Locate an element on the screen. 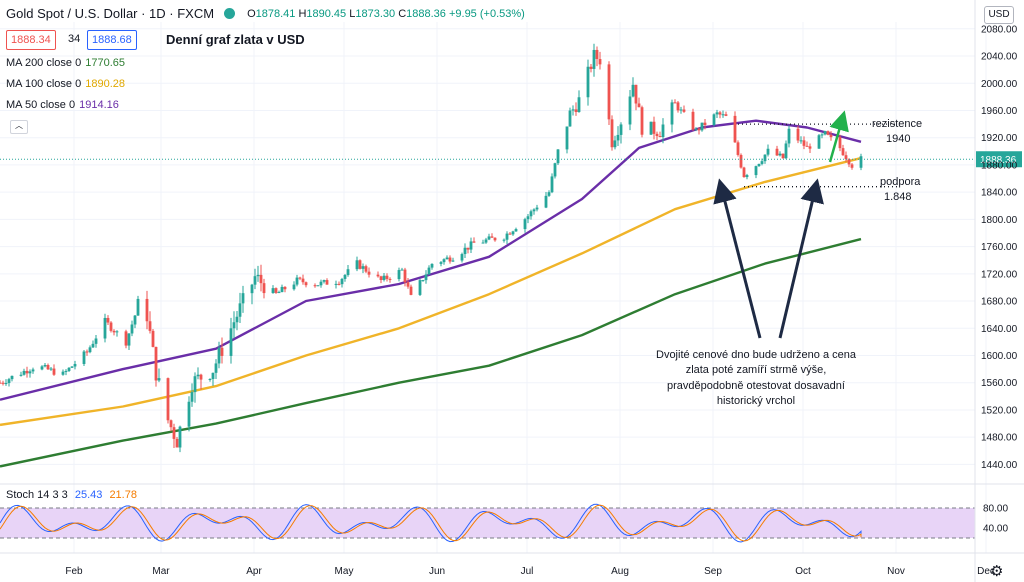 The width and height of the screenshot is (1024, 582). note-line-2: zlata poté zamíří strmě výše, is located at coordinates (756, 370).